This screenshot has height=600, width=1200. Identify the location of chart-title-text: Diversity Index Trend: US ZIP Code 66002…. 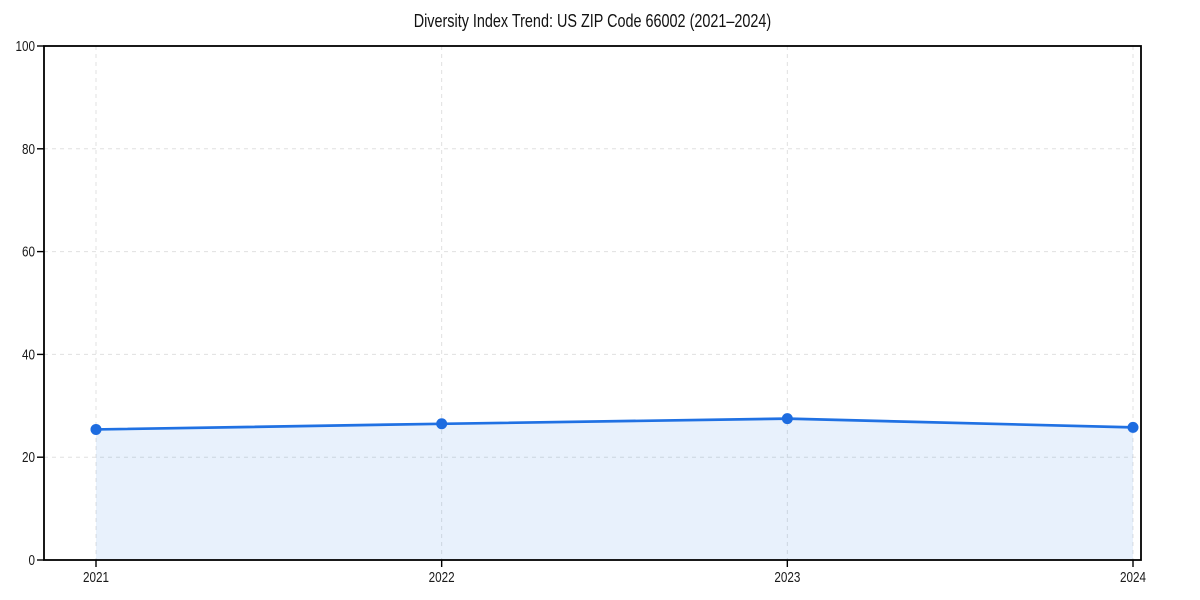
(592, 21).